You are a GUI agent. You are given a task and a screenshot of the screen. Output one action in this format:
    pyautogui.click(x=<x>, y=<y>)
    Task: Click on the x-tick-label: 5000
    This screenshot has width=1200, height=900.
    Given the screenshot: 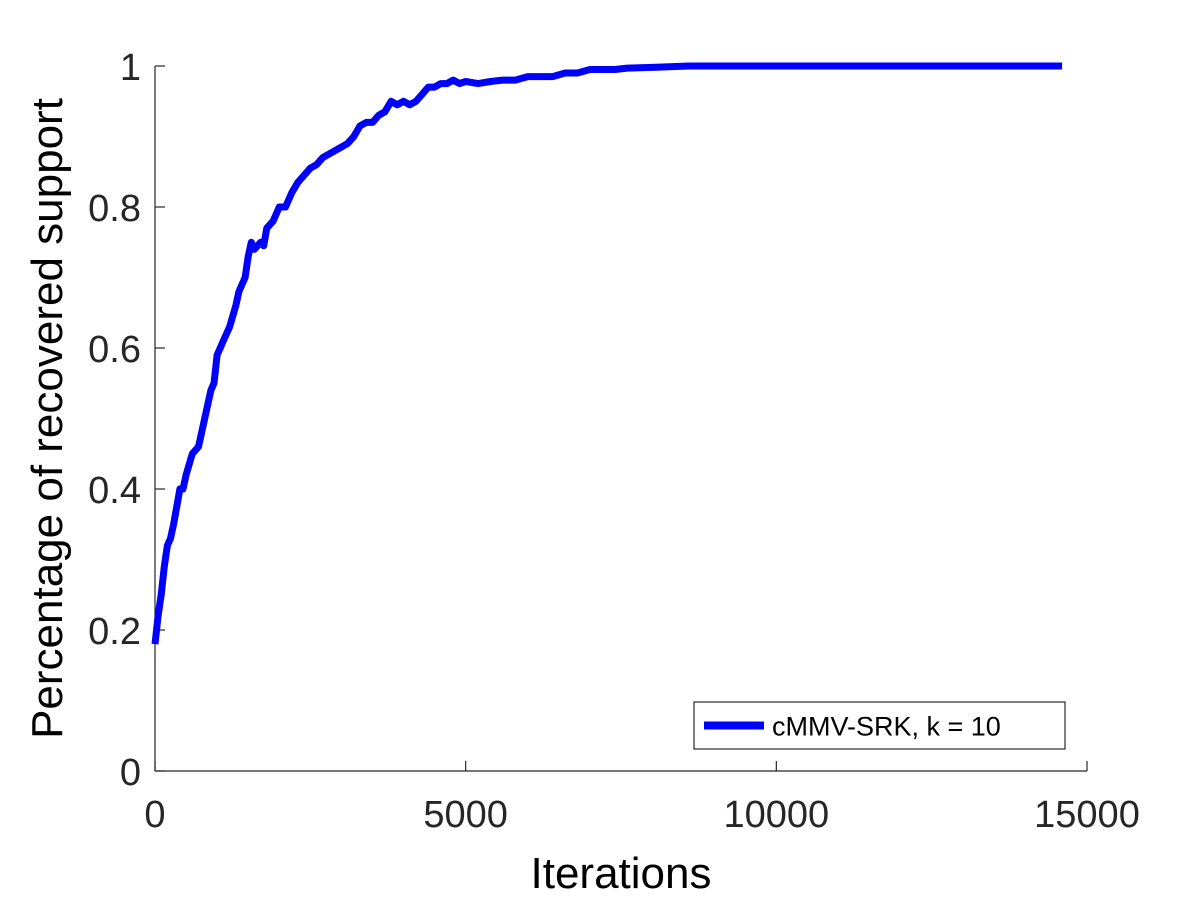 What is the action you would take?
    pyautogui.click(x=465, y=815)
    